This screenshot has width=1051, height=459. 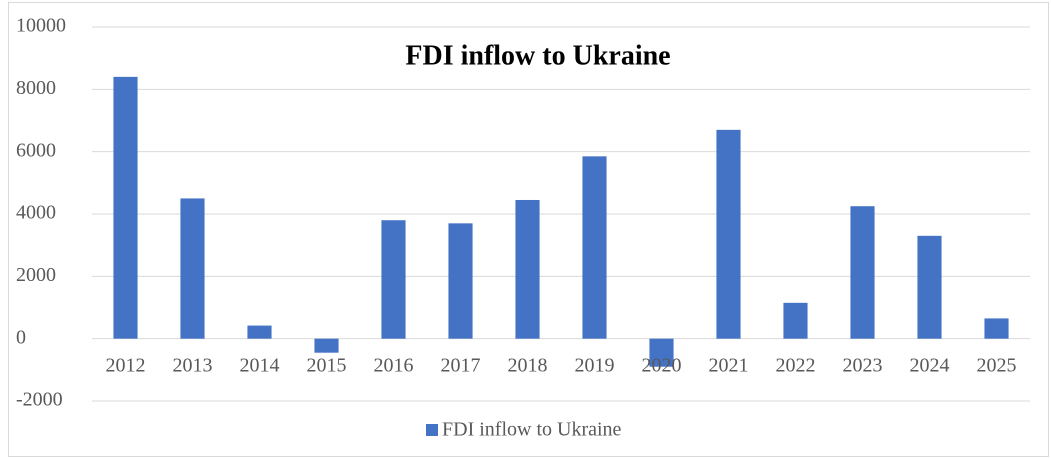 What do you see at coordinates (39, 400) in the screenshot?
I see `y-tick-label: -2000` at bounding box center [39, 400].